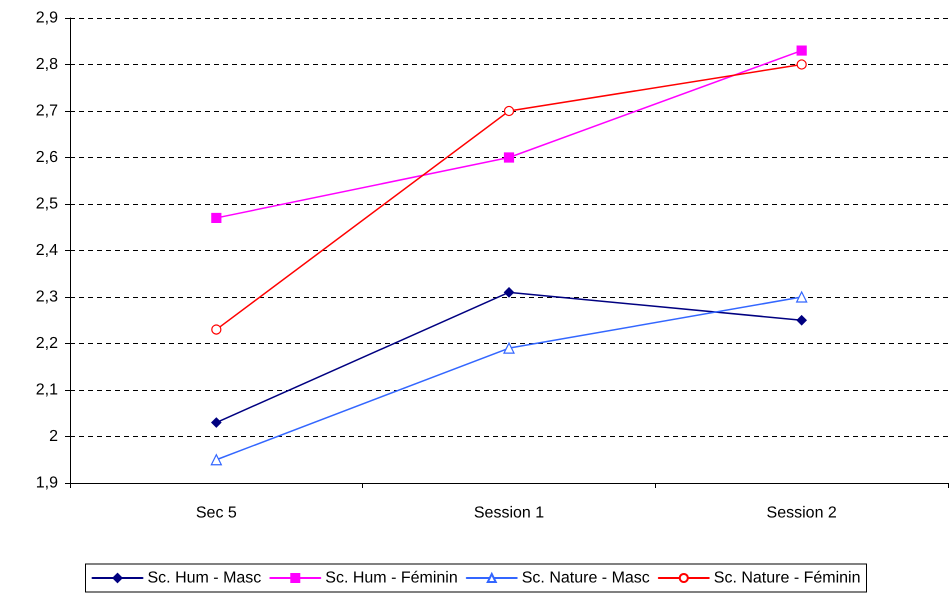 The height and width of the screenshot is (594, 952). I want to click on y-tick-label: 2,1, so click(47, 390).